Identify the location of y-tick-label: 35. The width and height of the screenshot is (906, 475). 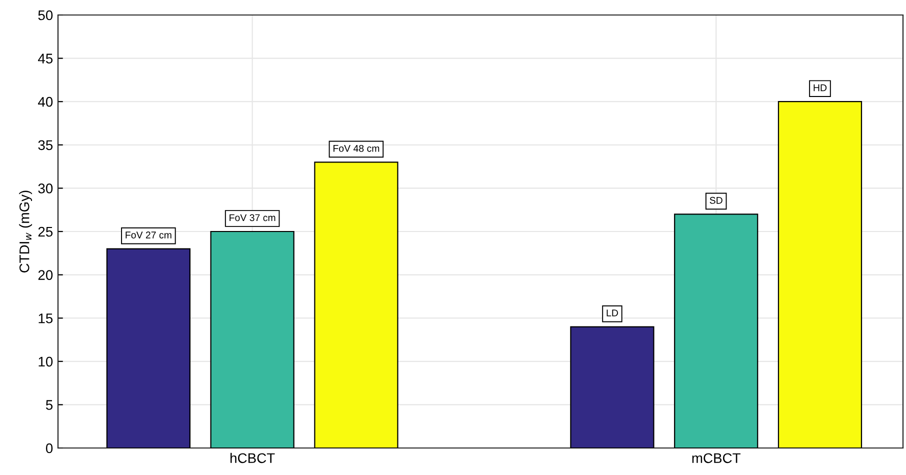
(45, 145).